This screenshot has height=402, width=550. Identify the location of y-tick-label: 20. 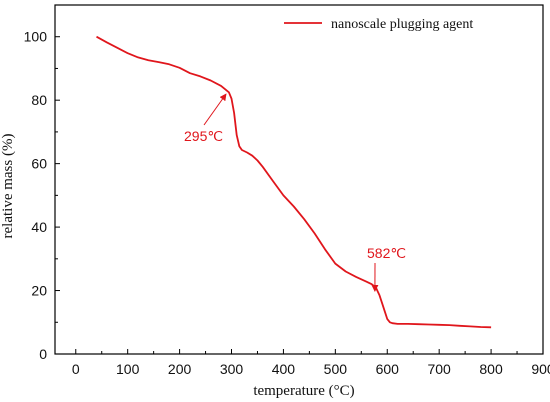
(39, 291).